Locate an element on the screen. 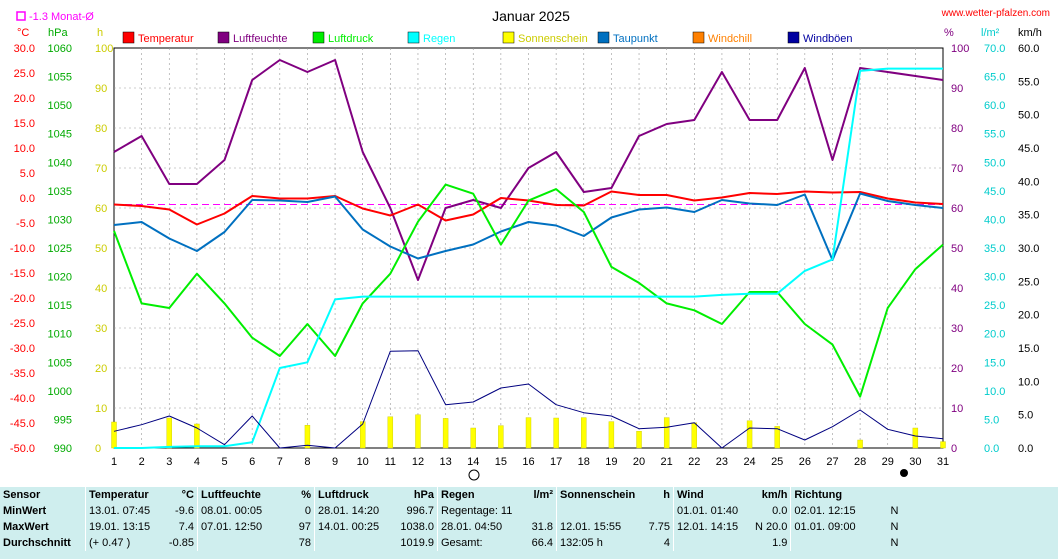  pressure-tick-label: 1020 is located at coordinates (60, 278).